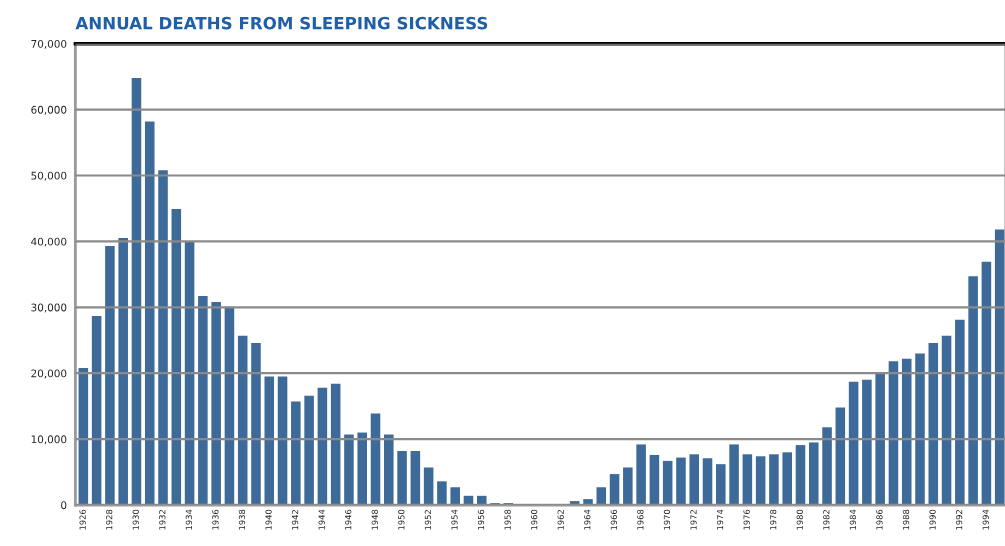 The image size is (1005, 546). Describe the element at coordinates (454, 519) in the screenshot. I see `x-tick-label: 1954` at that location.